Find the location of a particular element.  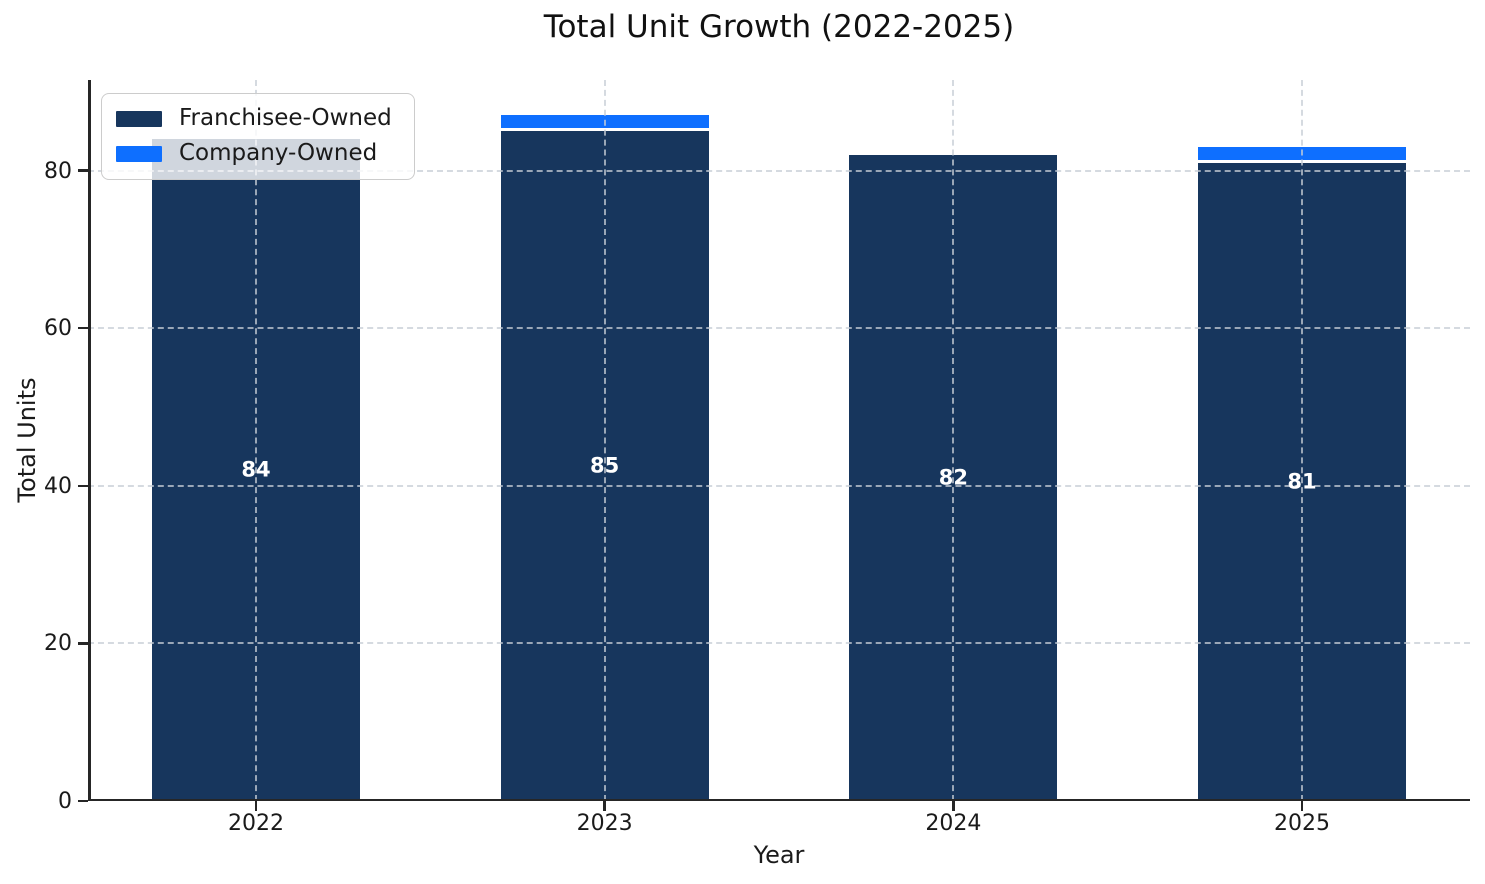

gridline-vertical-2024 is located at coordinates (953, 440).